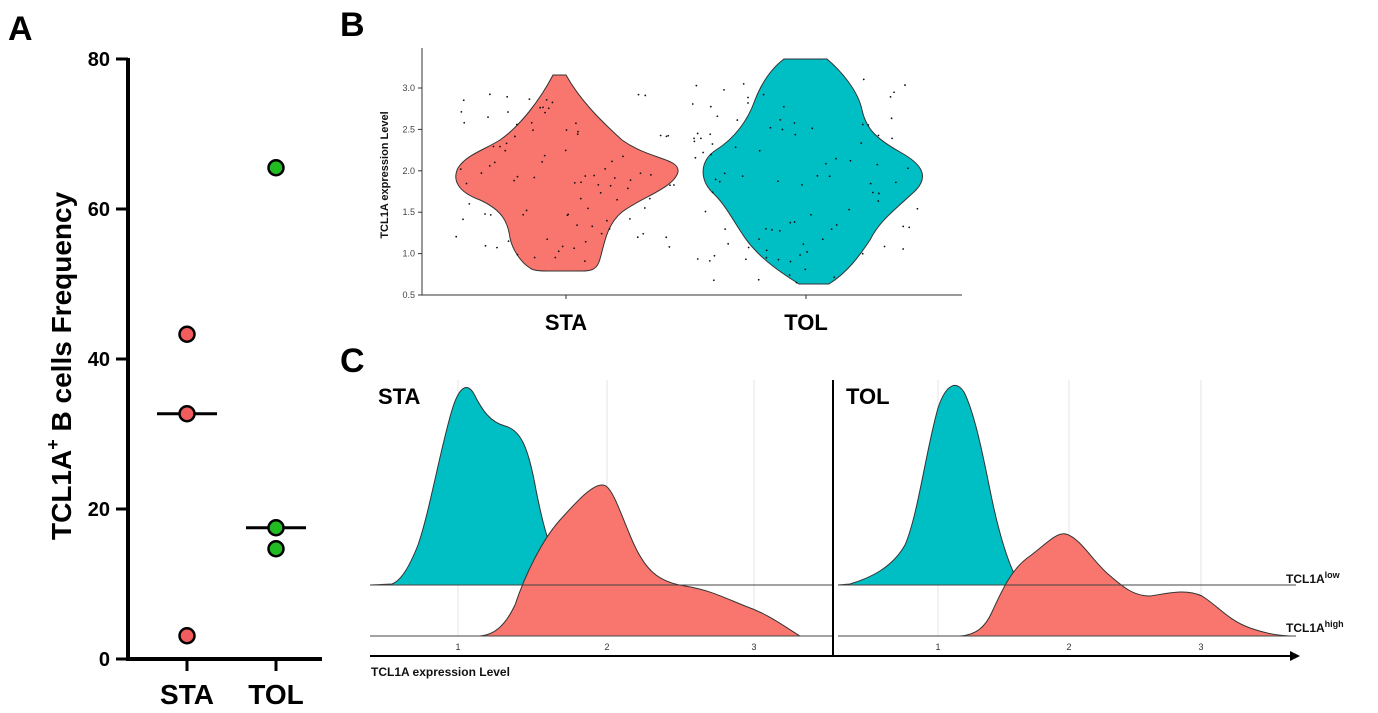 Image resolution: width=1378 pixels, height=713 pixels. What do you see at coordinates (99, 510) in the screenshot?
I see `panel-a-y-tick-label: 20` at bounding box center [99, 510].